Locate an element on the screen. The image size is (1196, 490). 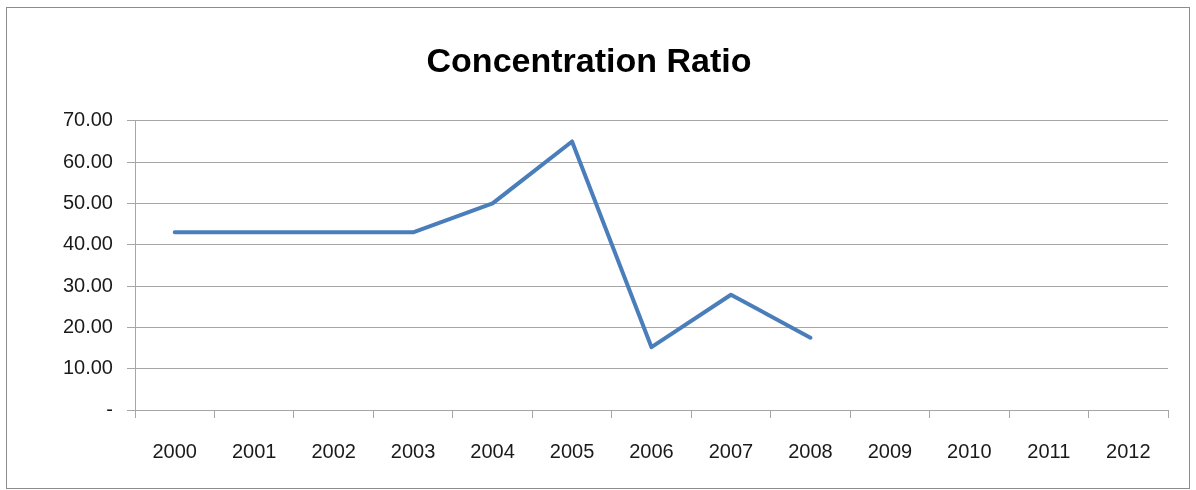
y-tick-label: 40.00 is located at coordinates (87, 243).